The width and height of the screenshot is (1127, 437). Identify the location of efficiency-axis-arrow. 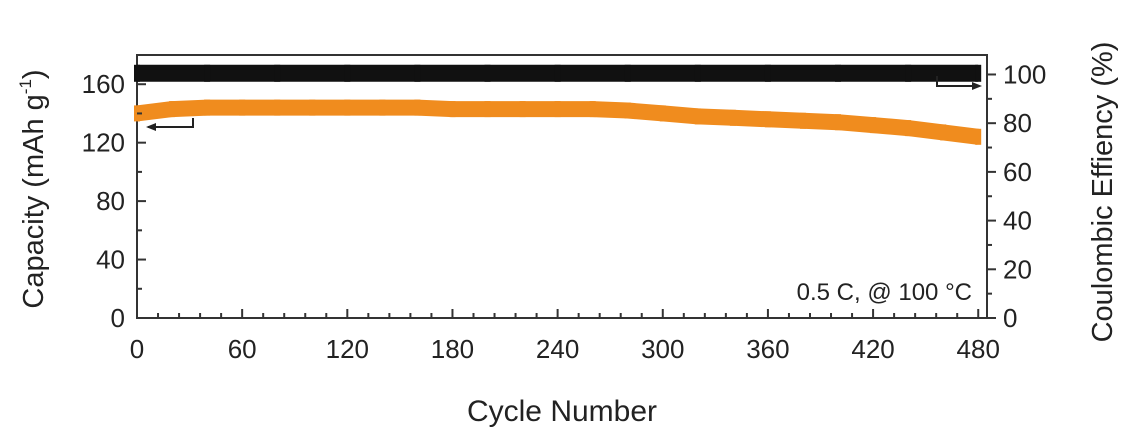
(957, 81).